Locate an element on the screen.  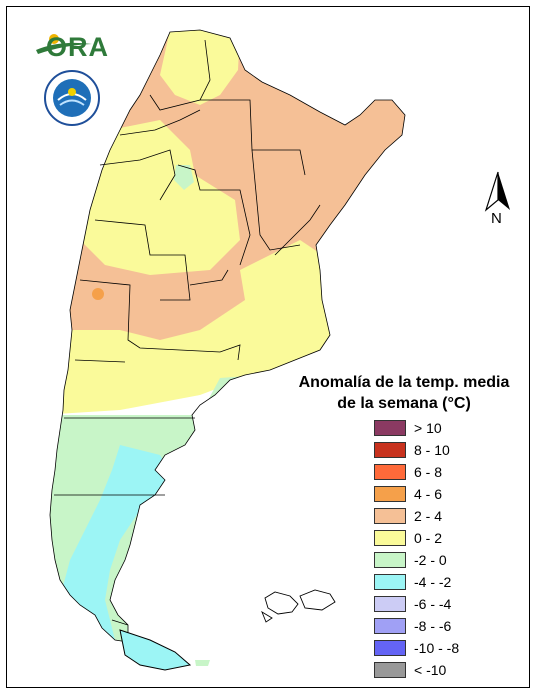
boundary-lapampa-bsas is located at coordinates (209, 277).